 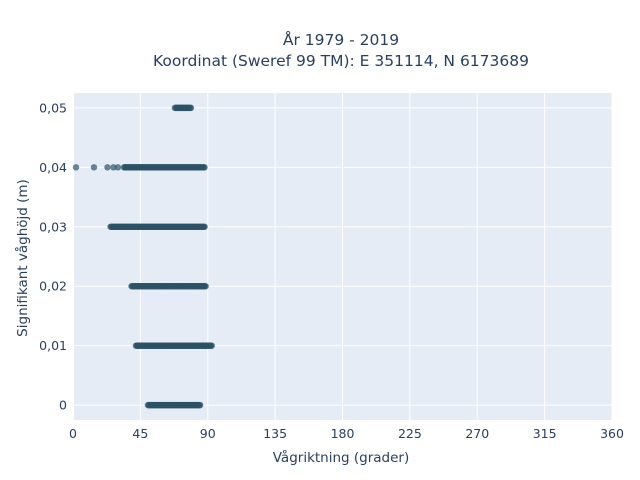 What do you see at coordinates (343, 433) in the screenshot?
I see `x-tick-label: 180` at bounding box center [343, 433].